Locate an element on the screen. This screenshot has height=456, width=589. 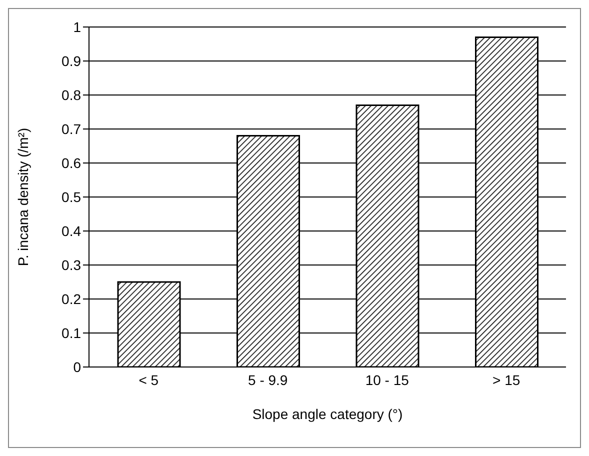
y-tick-label: 0.9 is located at coordinates (72, 60).